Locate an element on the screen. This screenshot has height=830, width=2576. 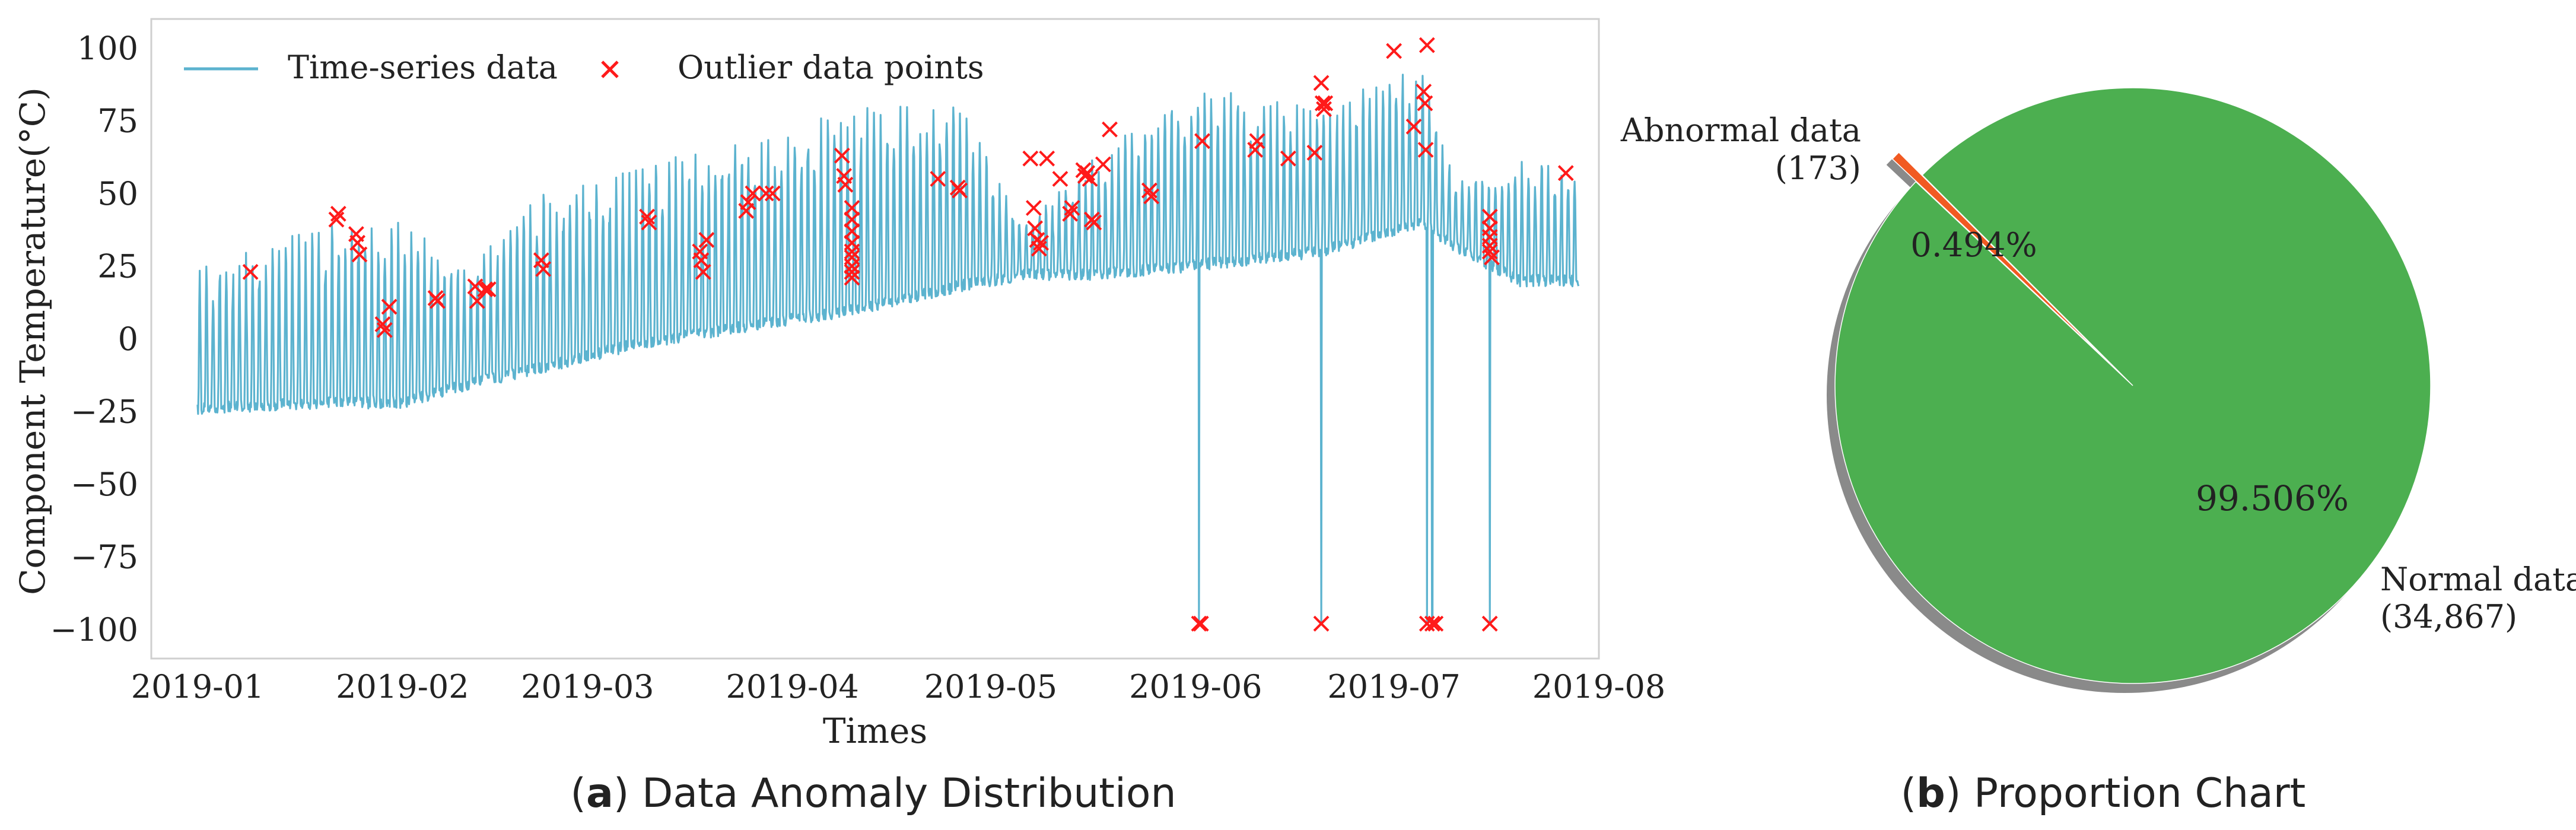
x-tick-label: 2019-04 is located at coordinates (792, 686).